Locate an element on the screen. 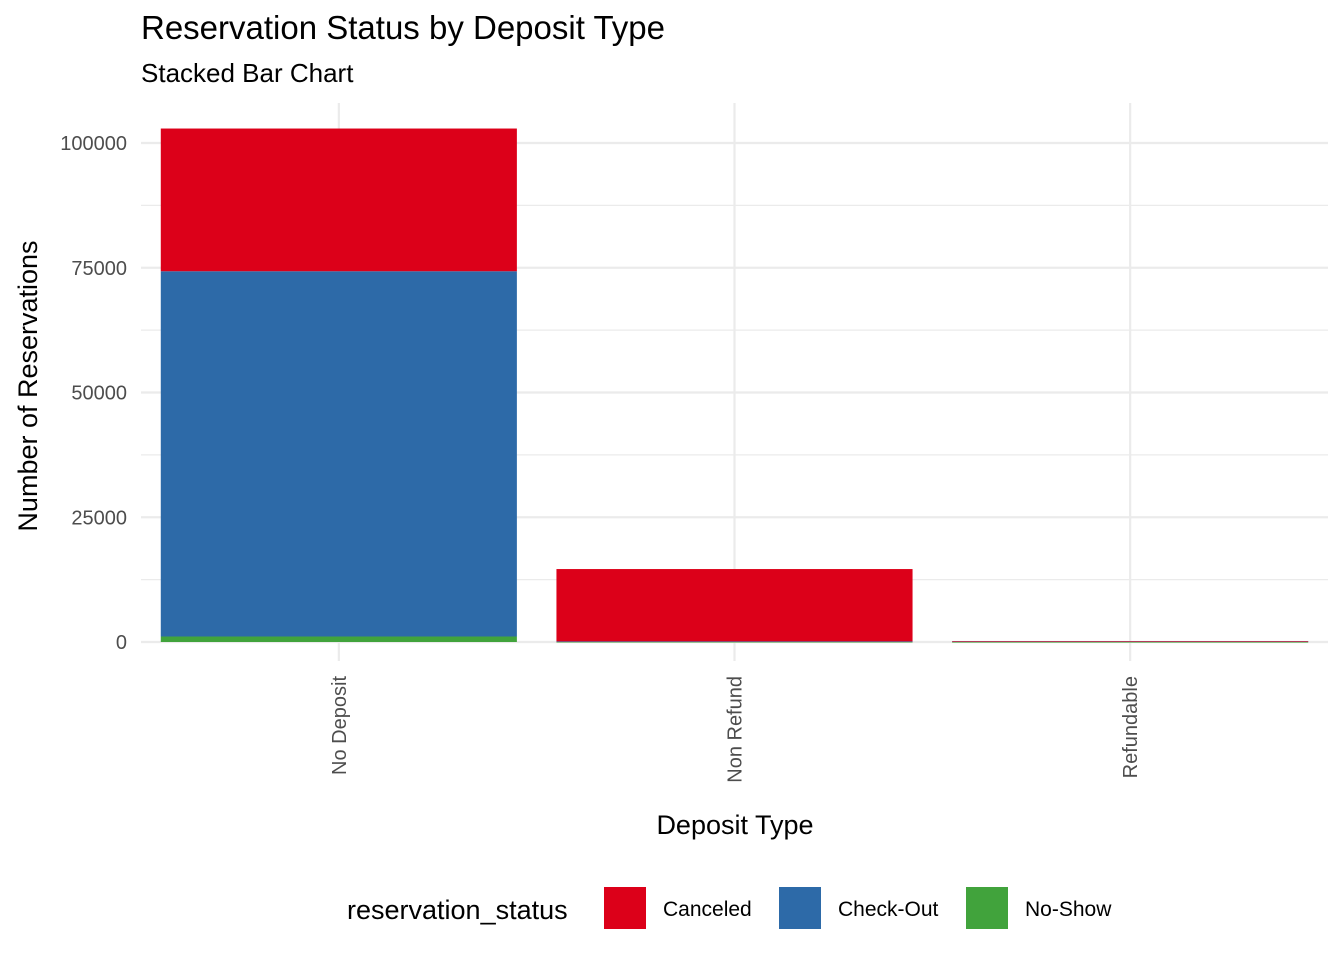 Image resolution: width=1344 pixels, height=960 pixels. legend-items: Canceled Check-Out No-Show is located at coordinates (858, 908).